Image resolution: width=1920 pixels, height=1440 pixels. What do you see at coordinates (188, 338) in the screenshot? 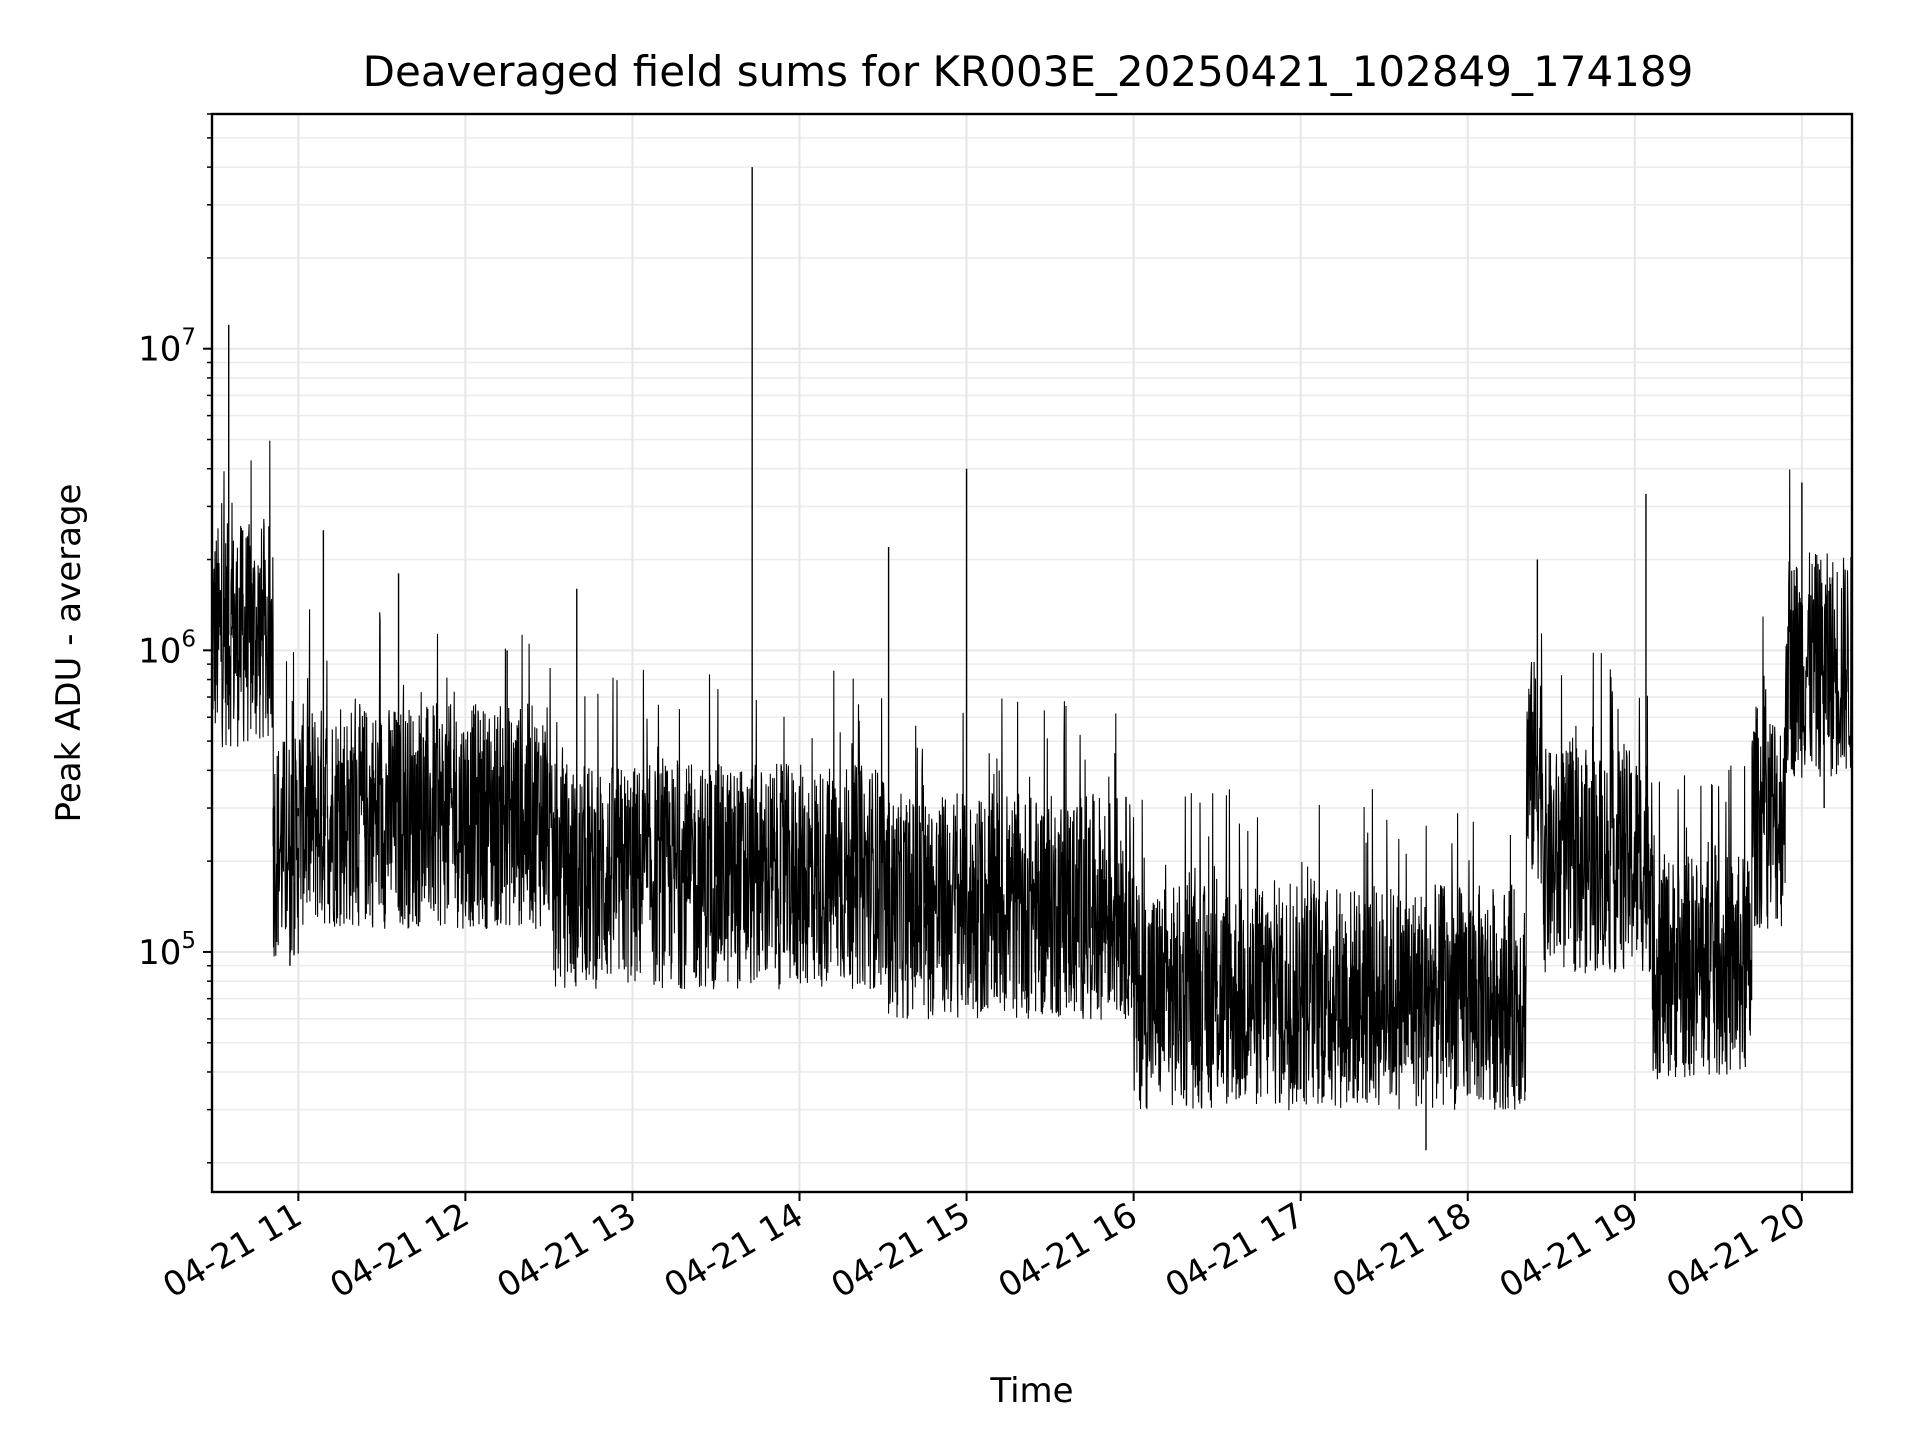
I see `y-tick-label-exponent: 7` at bounding box center [188, 338].